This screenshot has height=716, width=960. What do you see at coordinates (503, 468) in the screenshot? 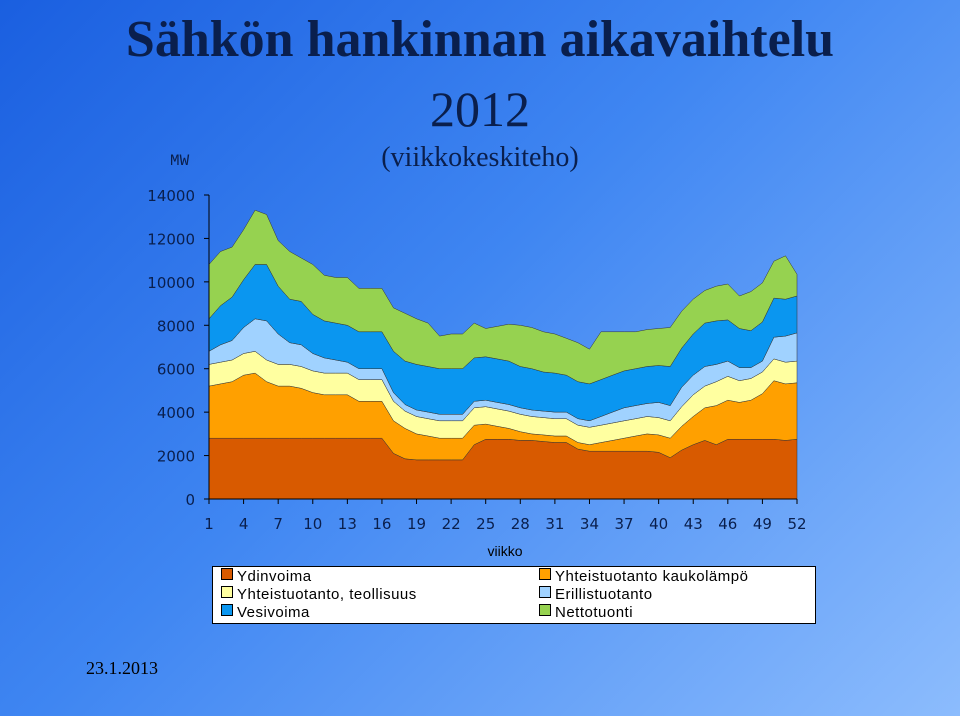
I see `area-series-ydinvoima` at bounding box center [503, 468].